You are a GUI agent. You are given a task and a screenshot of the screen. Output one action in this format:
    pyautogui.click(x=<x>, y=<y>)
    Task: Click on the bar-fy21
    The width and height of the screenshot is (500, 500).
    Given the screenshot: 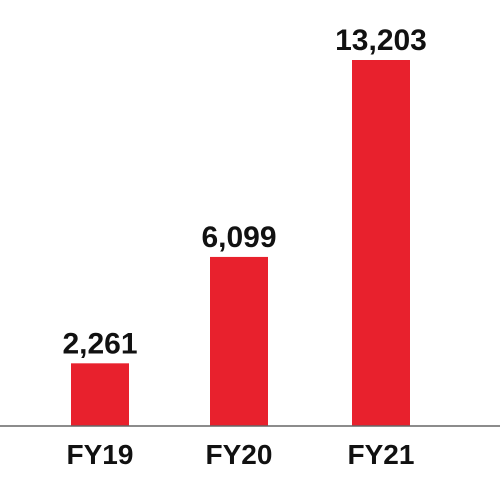 What is the action you would take?
    pyautogui.click(x=381, y=243)
    